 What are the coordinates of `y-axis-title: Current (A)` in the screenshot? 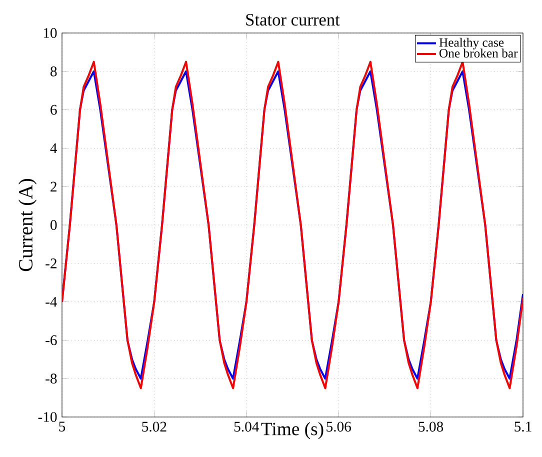 It's located at (27, 225).